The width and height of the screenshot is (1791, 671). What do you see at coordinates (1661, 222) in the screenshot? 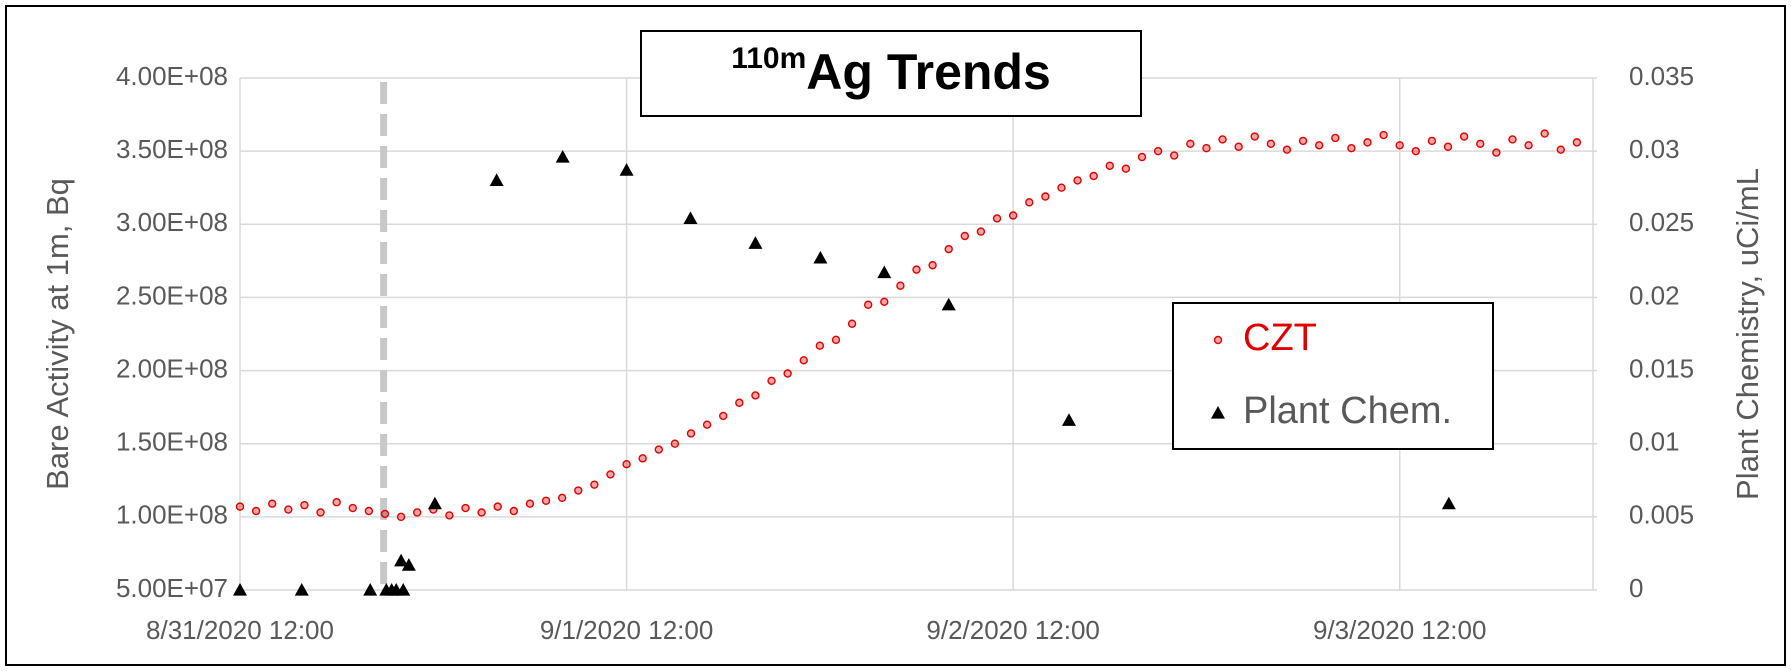
I see `y2-tick-label: 0.025` at bounding box center [1661, 222].